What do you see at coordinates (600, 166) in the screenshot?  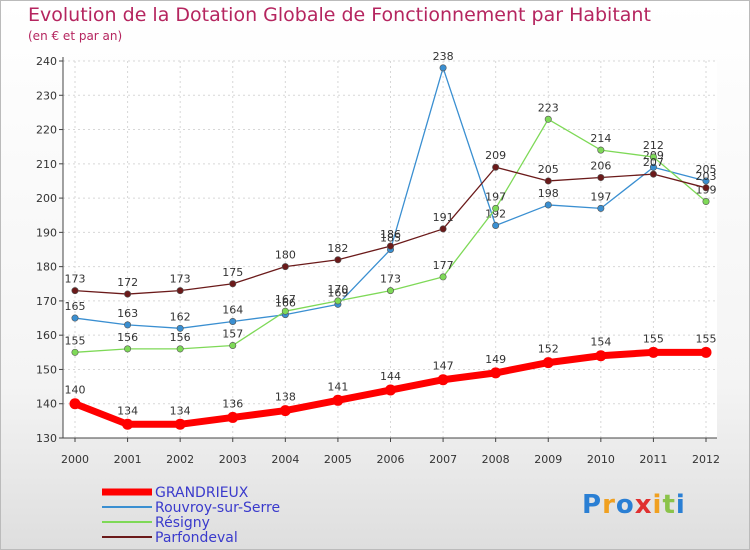 I see `data-label-parfondeval: 206` at bounding box center [600, 166].